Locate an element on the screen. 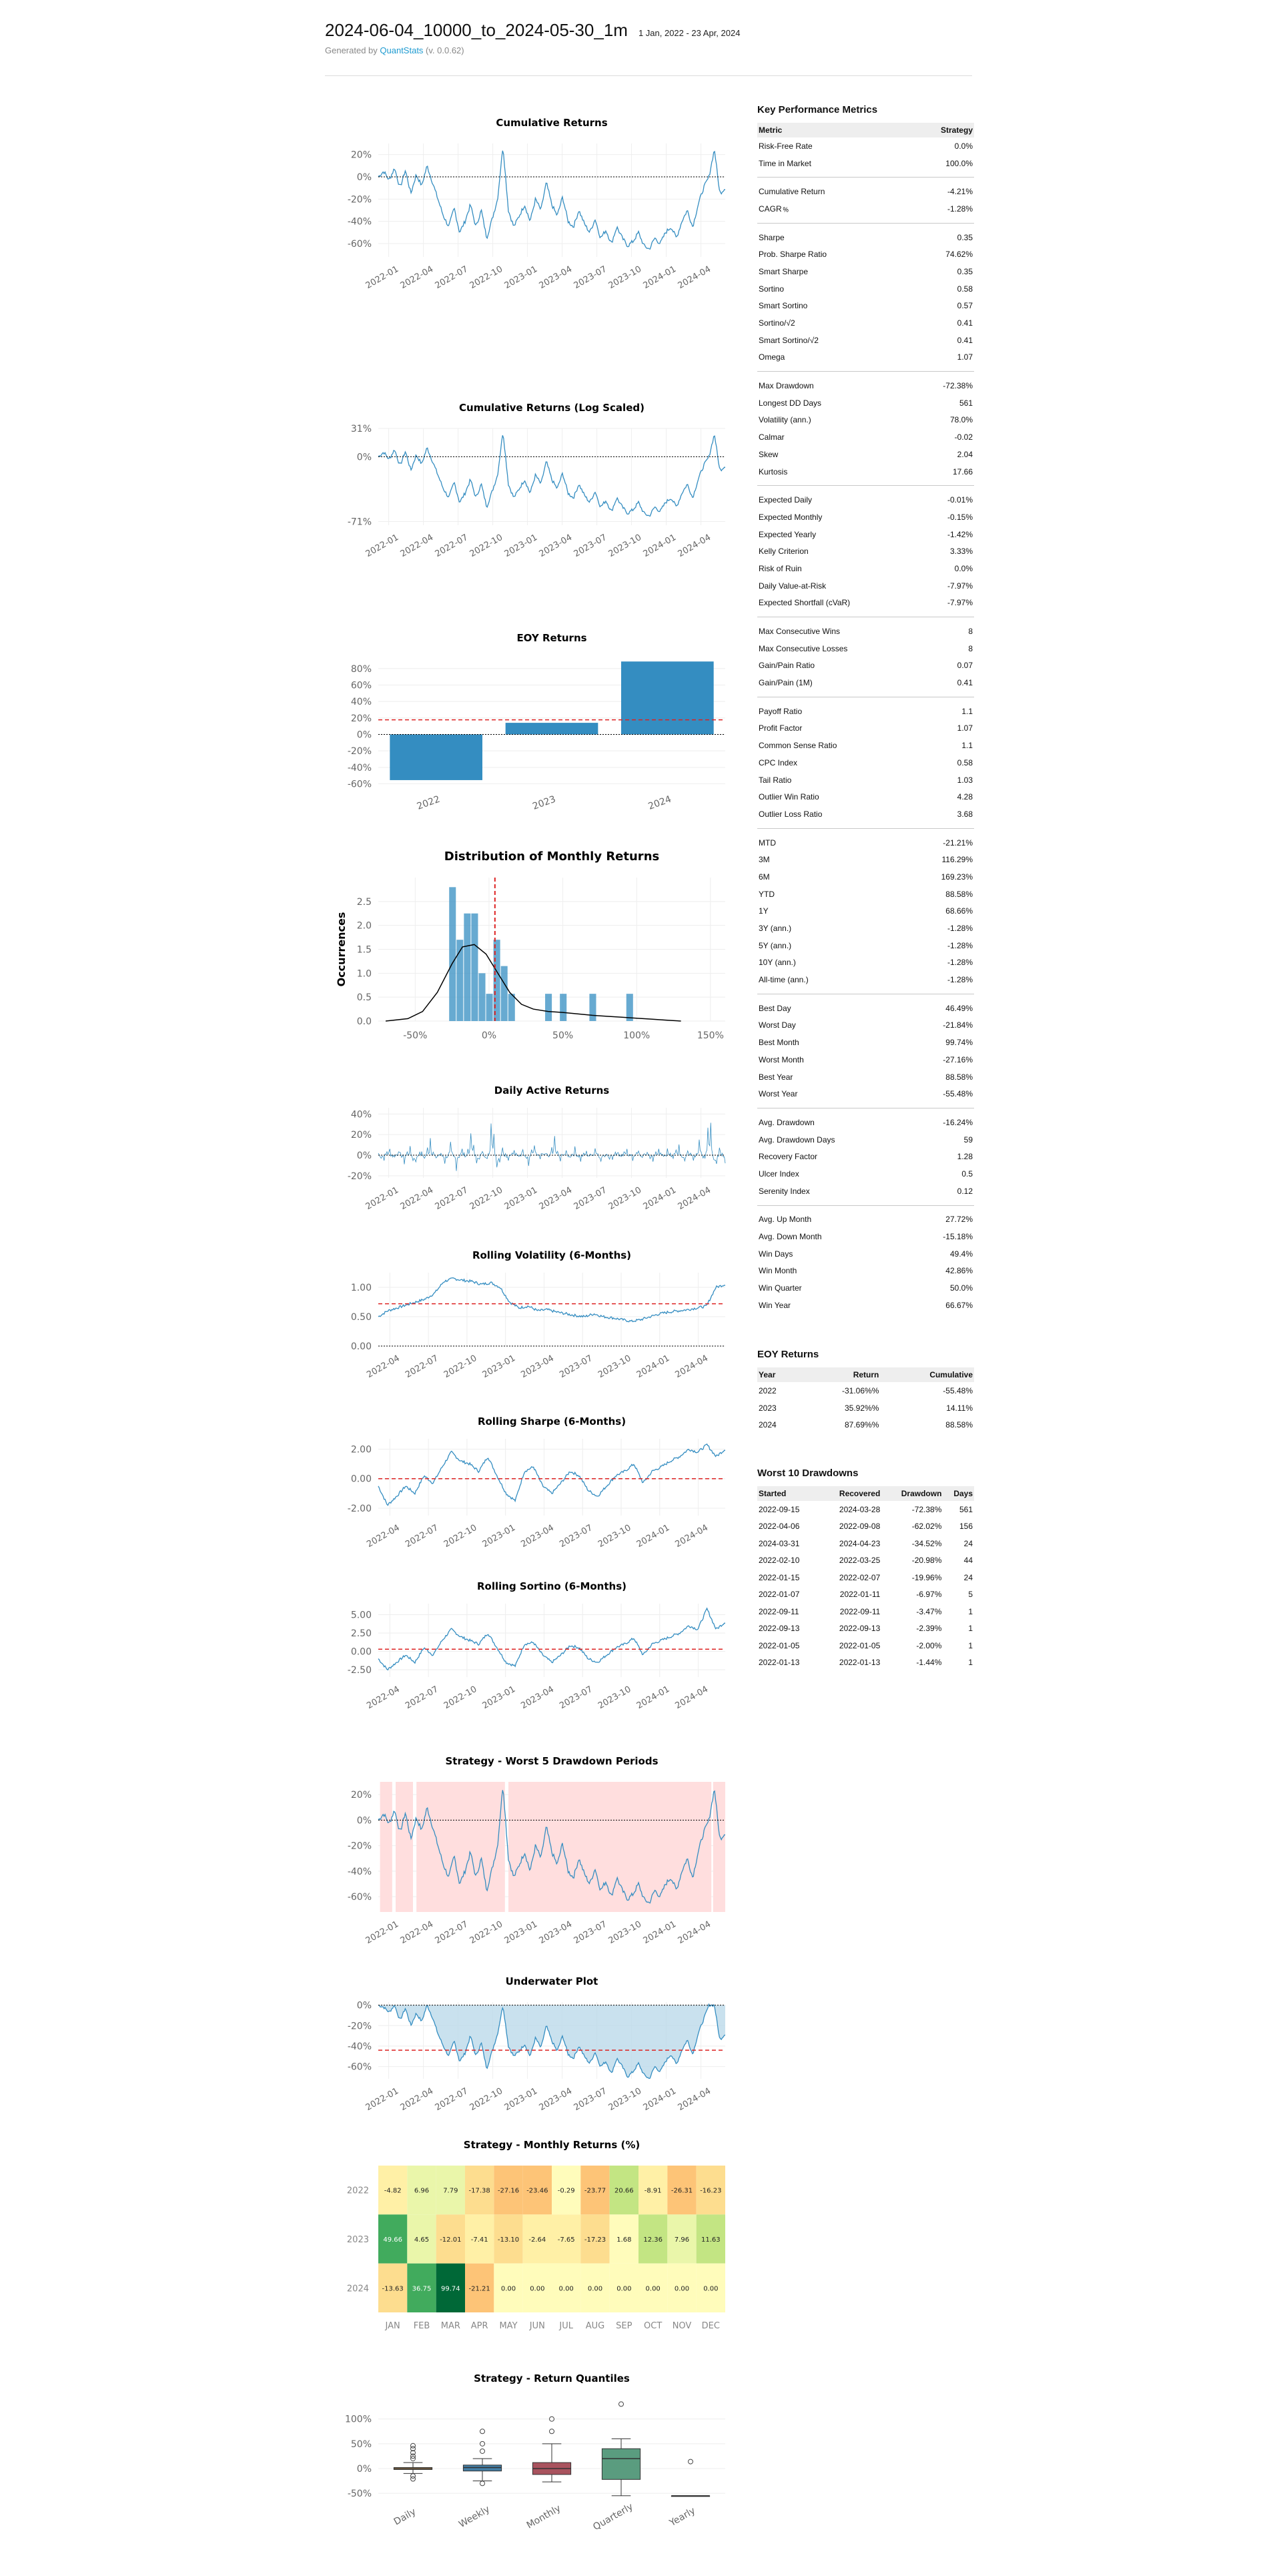 Image resolution: width=1281 pixels, height=2576 pixels. chart-title: Strategy - Return Quantiles is located at coordinates (552, 2378).